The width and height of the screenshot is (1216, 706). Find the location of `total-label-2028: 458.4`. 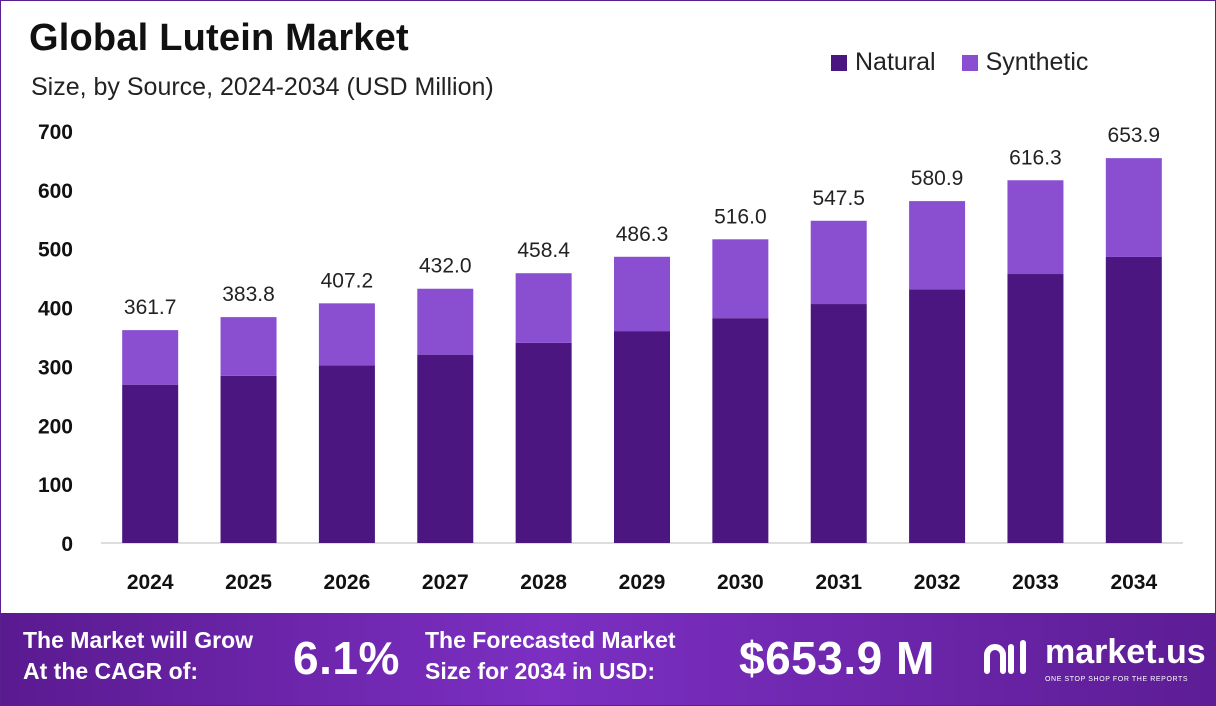

total-label-2028: 458.4 is located at coordinates (543, 250).